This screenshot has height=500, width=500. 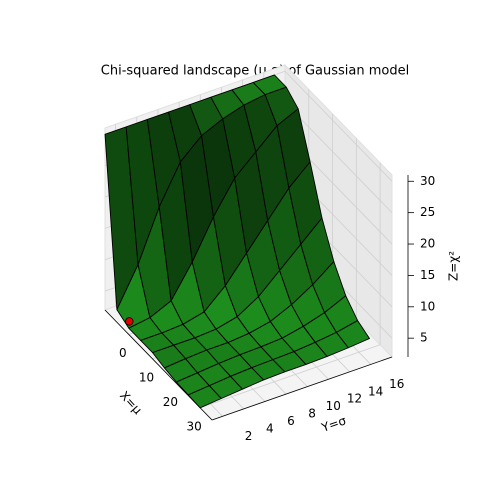 What do you see at coordinates (427, 275) in the screenshot?
I see `z-tick-label: 15` at bounding box center [427, 275].